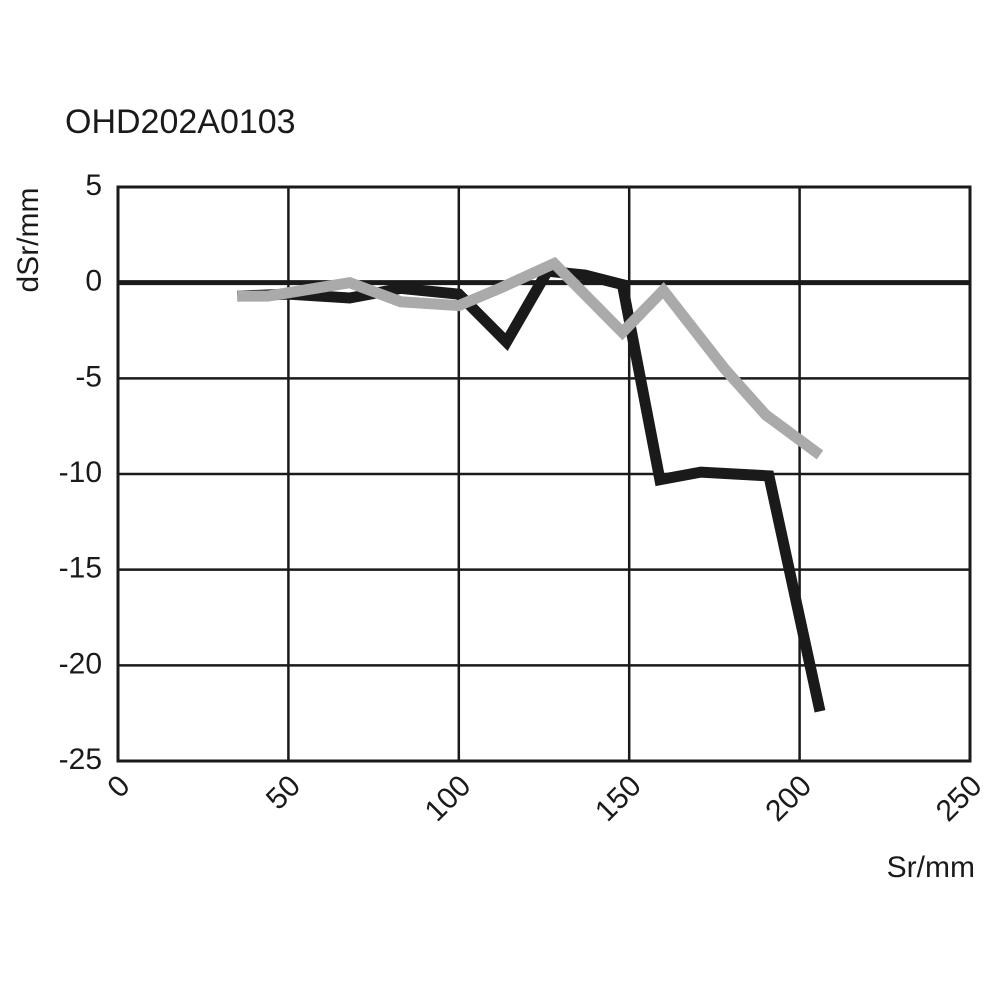 The image size is (1000, 1000). I want to click on y-tick-labels: 5 0 -5 -10 -15 -20 -25, so click(80, 472).